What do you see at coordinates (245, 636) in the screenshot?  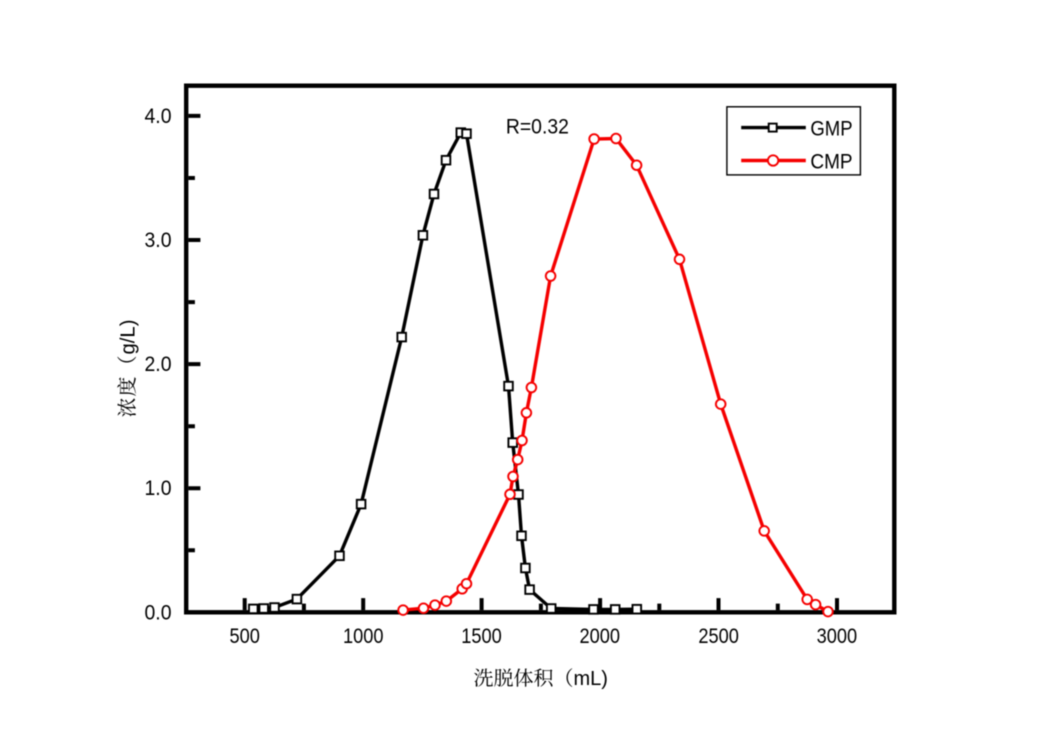 I see `svg-text: 500` at bounding box center [245, 636].